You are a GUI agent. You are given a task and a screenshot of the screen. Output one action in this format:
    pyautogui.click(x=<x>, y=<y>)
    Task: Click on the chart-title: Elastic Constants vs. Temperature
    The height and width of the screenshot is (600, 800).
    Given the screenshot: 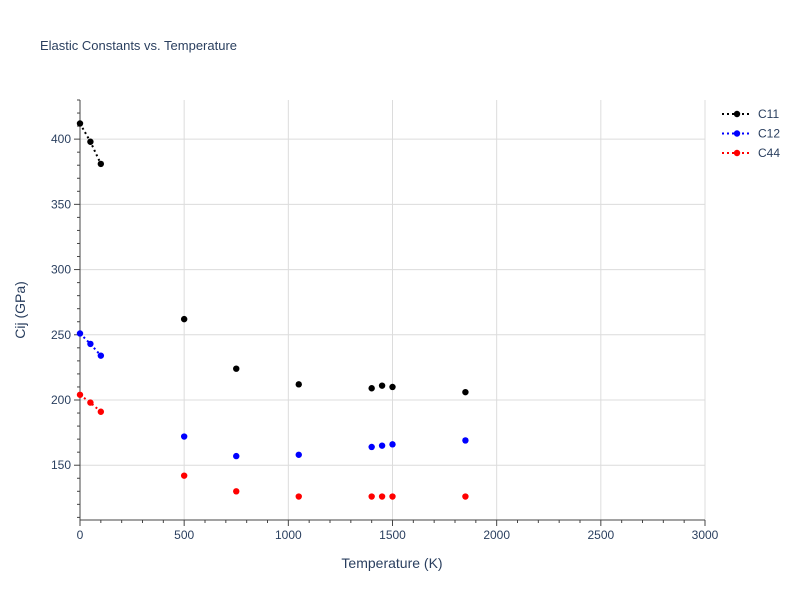 What is the action you would take?
    pyautogui.click(x=138, y=45)
    